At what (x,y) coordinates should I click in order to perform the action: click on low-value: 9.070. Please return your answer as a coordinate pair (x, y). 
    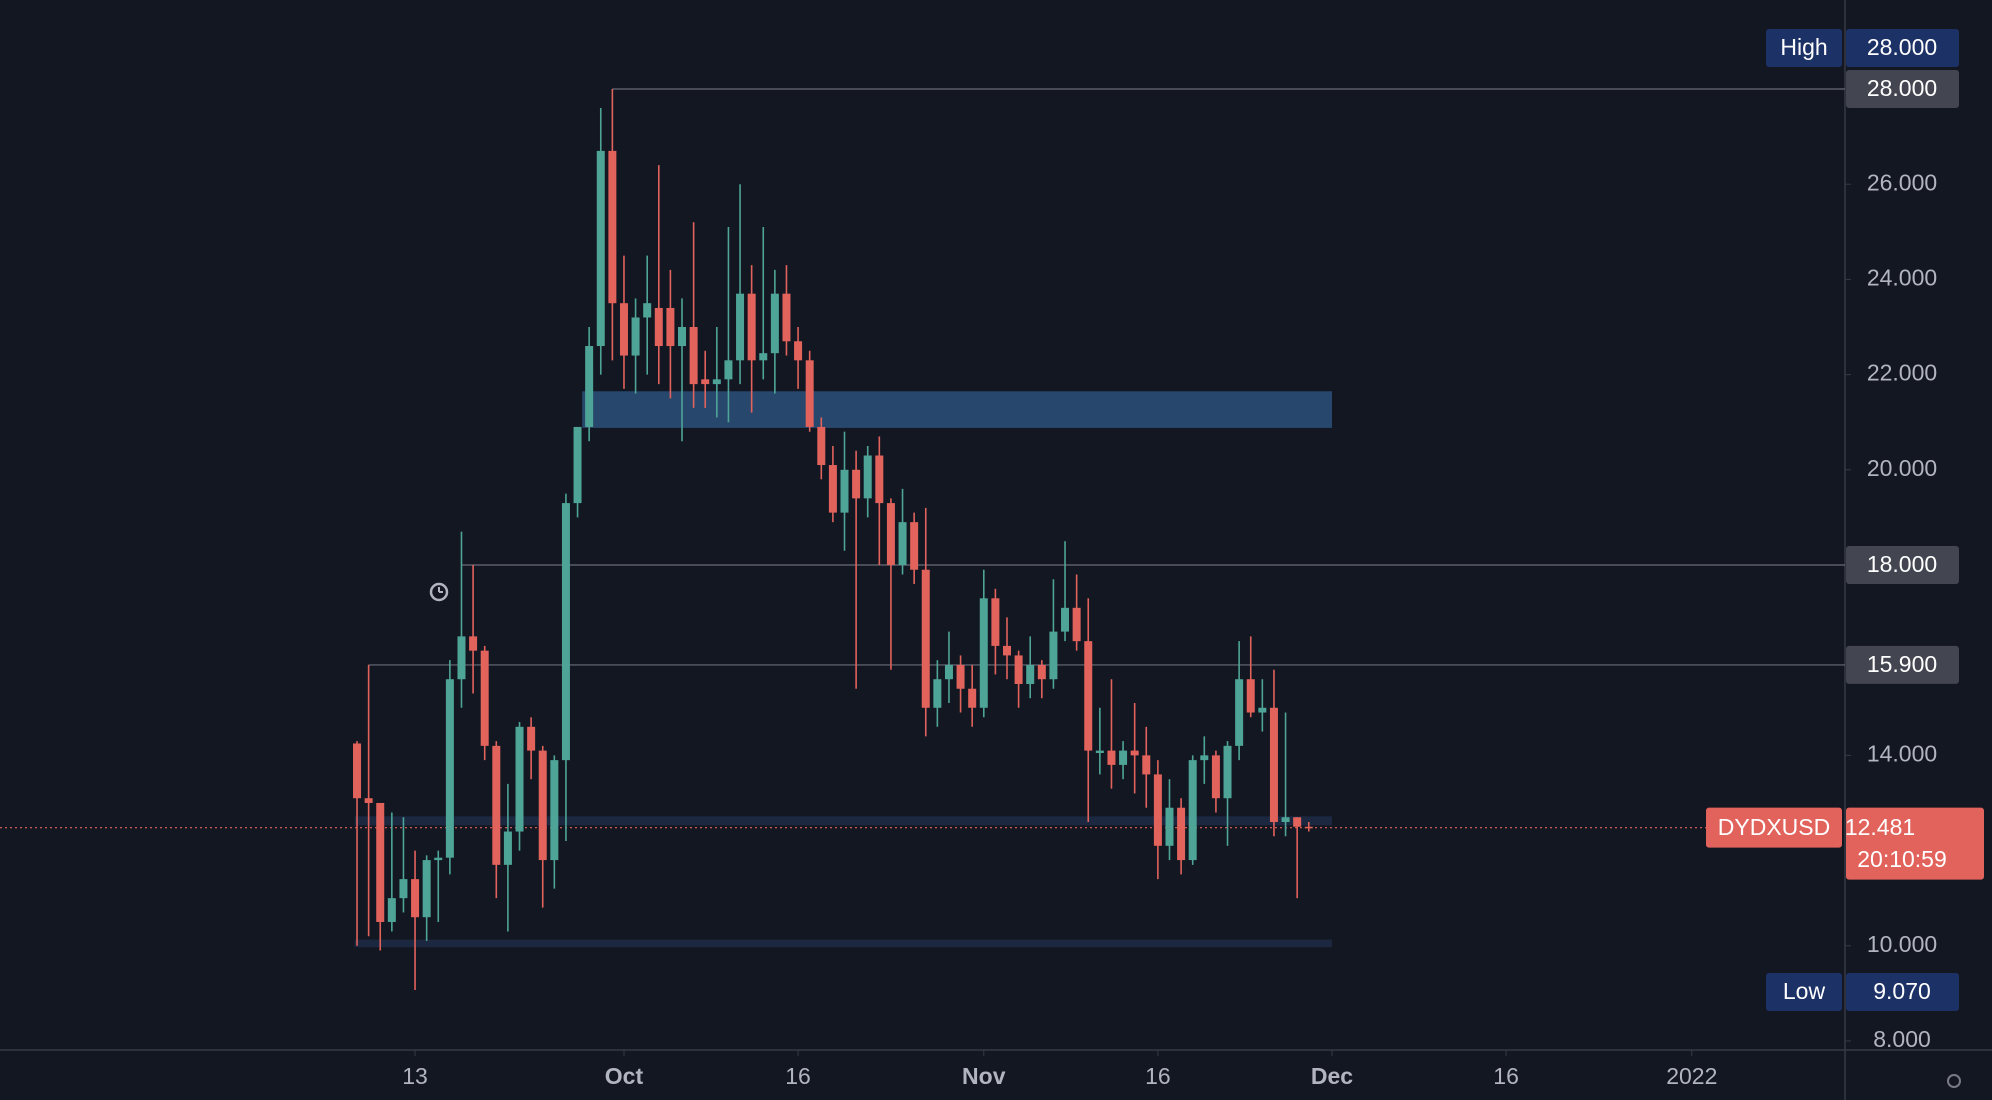
    Looking at the image, I should click on (1902, 991).